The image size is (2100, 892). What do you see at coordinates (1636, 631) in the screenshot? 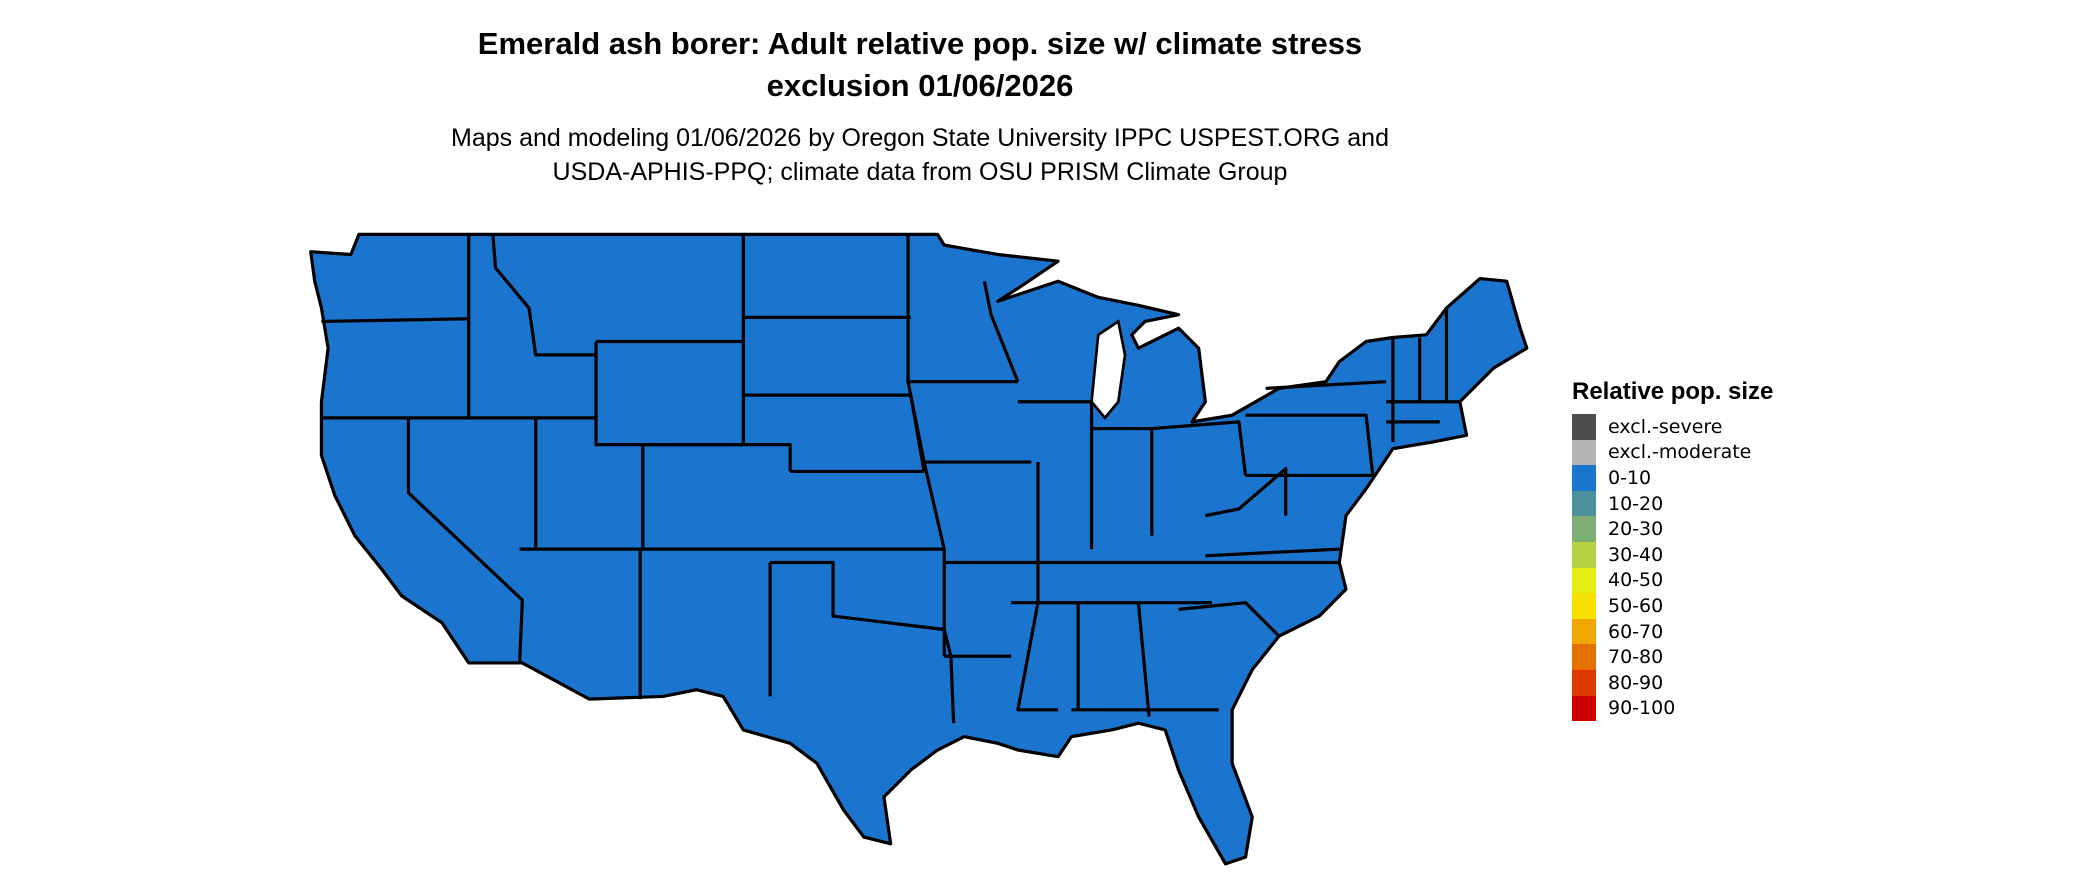
I see `legend-label: 60-70` at bounding box center [1636, 631].